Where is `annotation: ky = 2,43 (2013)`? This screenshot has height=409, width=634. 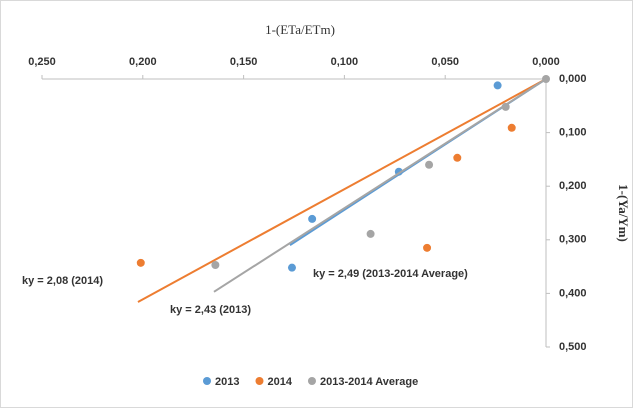 annotation: ky = 2,43 (2013) is located at coordinates (210, 310).